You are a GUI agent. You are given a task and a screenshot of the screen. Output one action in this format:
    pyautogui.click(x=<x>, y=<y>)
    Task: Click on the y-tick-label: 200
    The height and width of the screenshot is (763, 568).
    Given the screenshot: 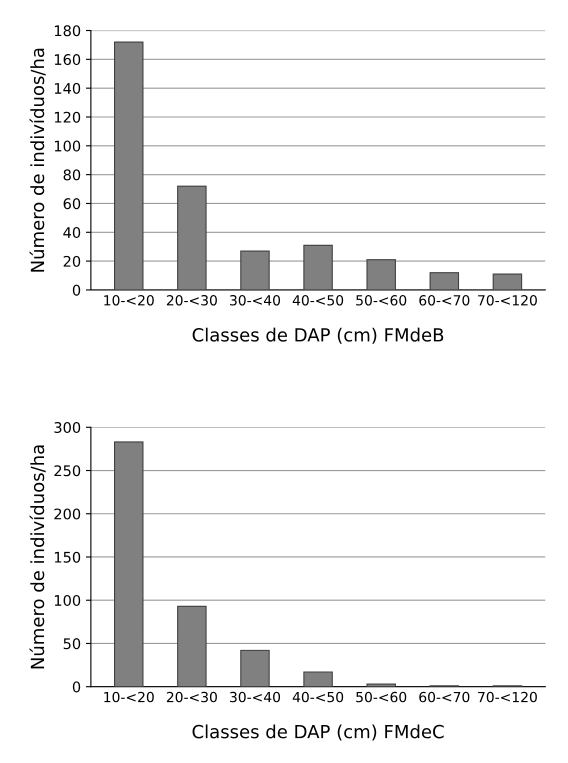 What is the action you would take?
    pyautogui.click(x=67, y=514)
    